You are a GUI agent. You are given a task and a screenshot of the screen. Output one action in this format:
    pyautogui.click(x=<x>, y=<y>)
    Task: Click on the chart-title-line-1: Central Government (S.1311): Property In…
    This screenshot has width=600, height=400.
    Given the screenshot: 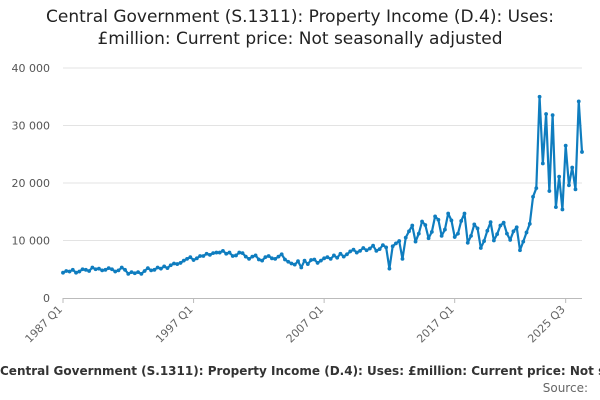 What is the action you would take?
    pyautogui.click(x=300, y=17)
    